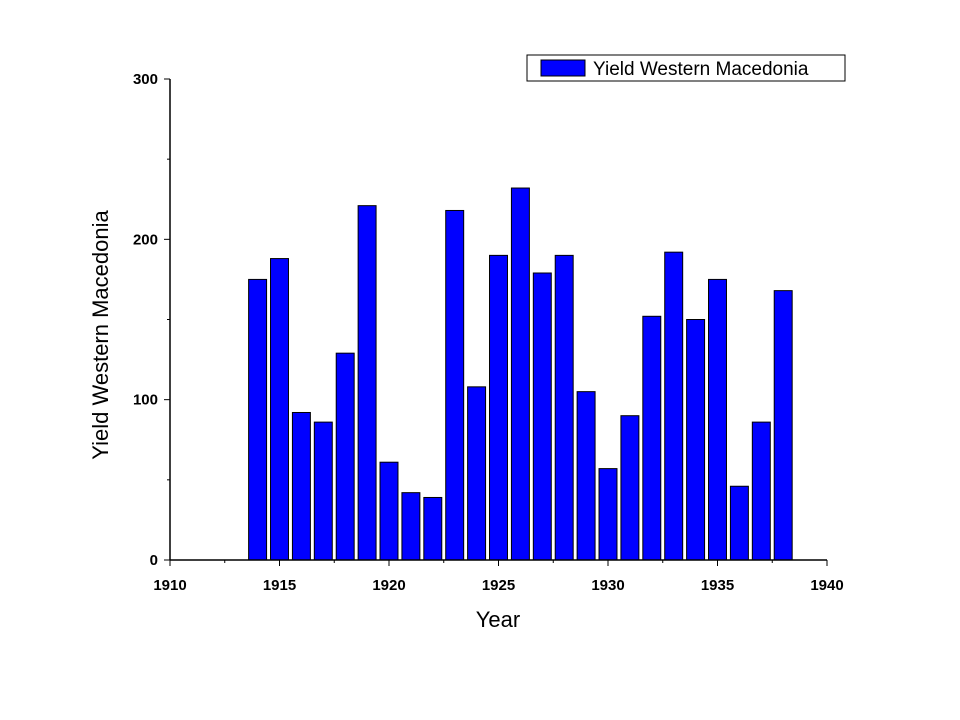 The height and width of the screenshot is (720, 960). Describe the element at coordinates (100, 335) in the screenshot. I see `y-axis-title: Yield Western Macedonia` at that location.